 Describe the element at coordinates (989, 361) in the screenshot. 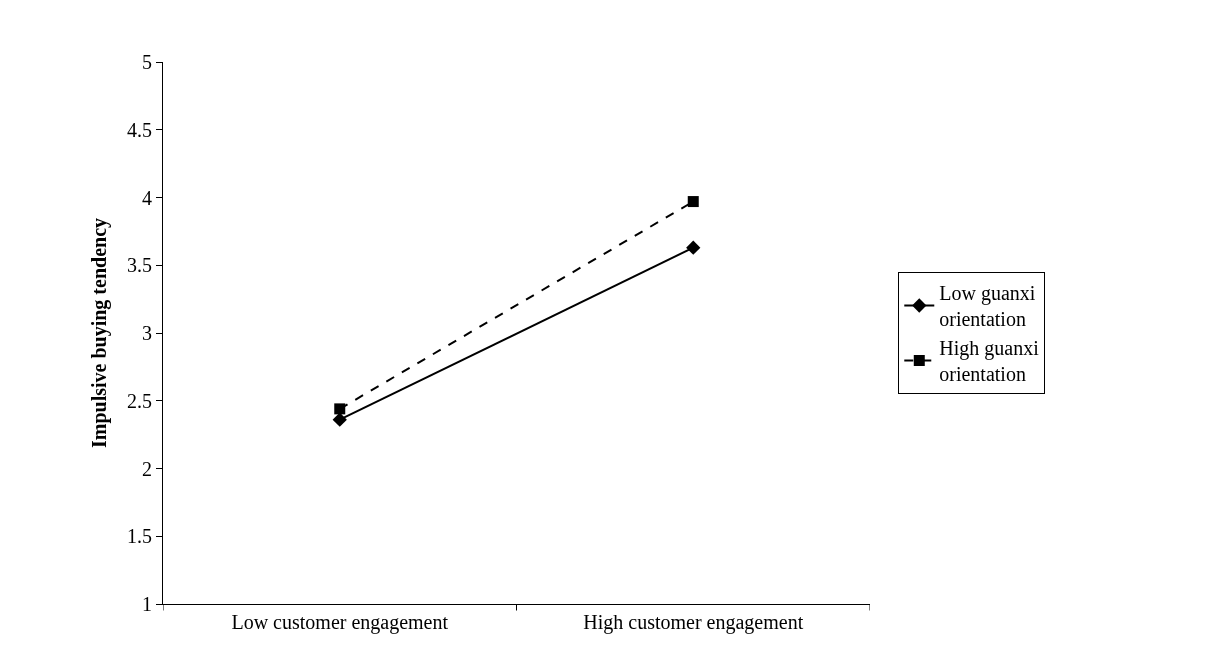

I see `legend-label: High guanxi orientation` at that location.